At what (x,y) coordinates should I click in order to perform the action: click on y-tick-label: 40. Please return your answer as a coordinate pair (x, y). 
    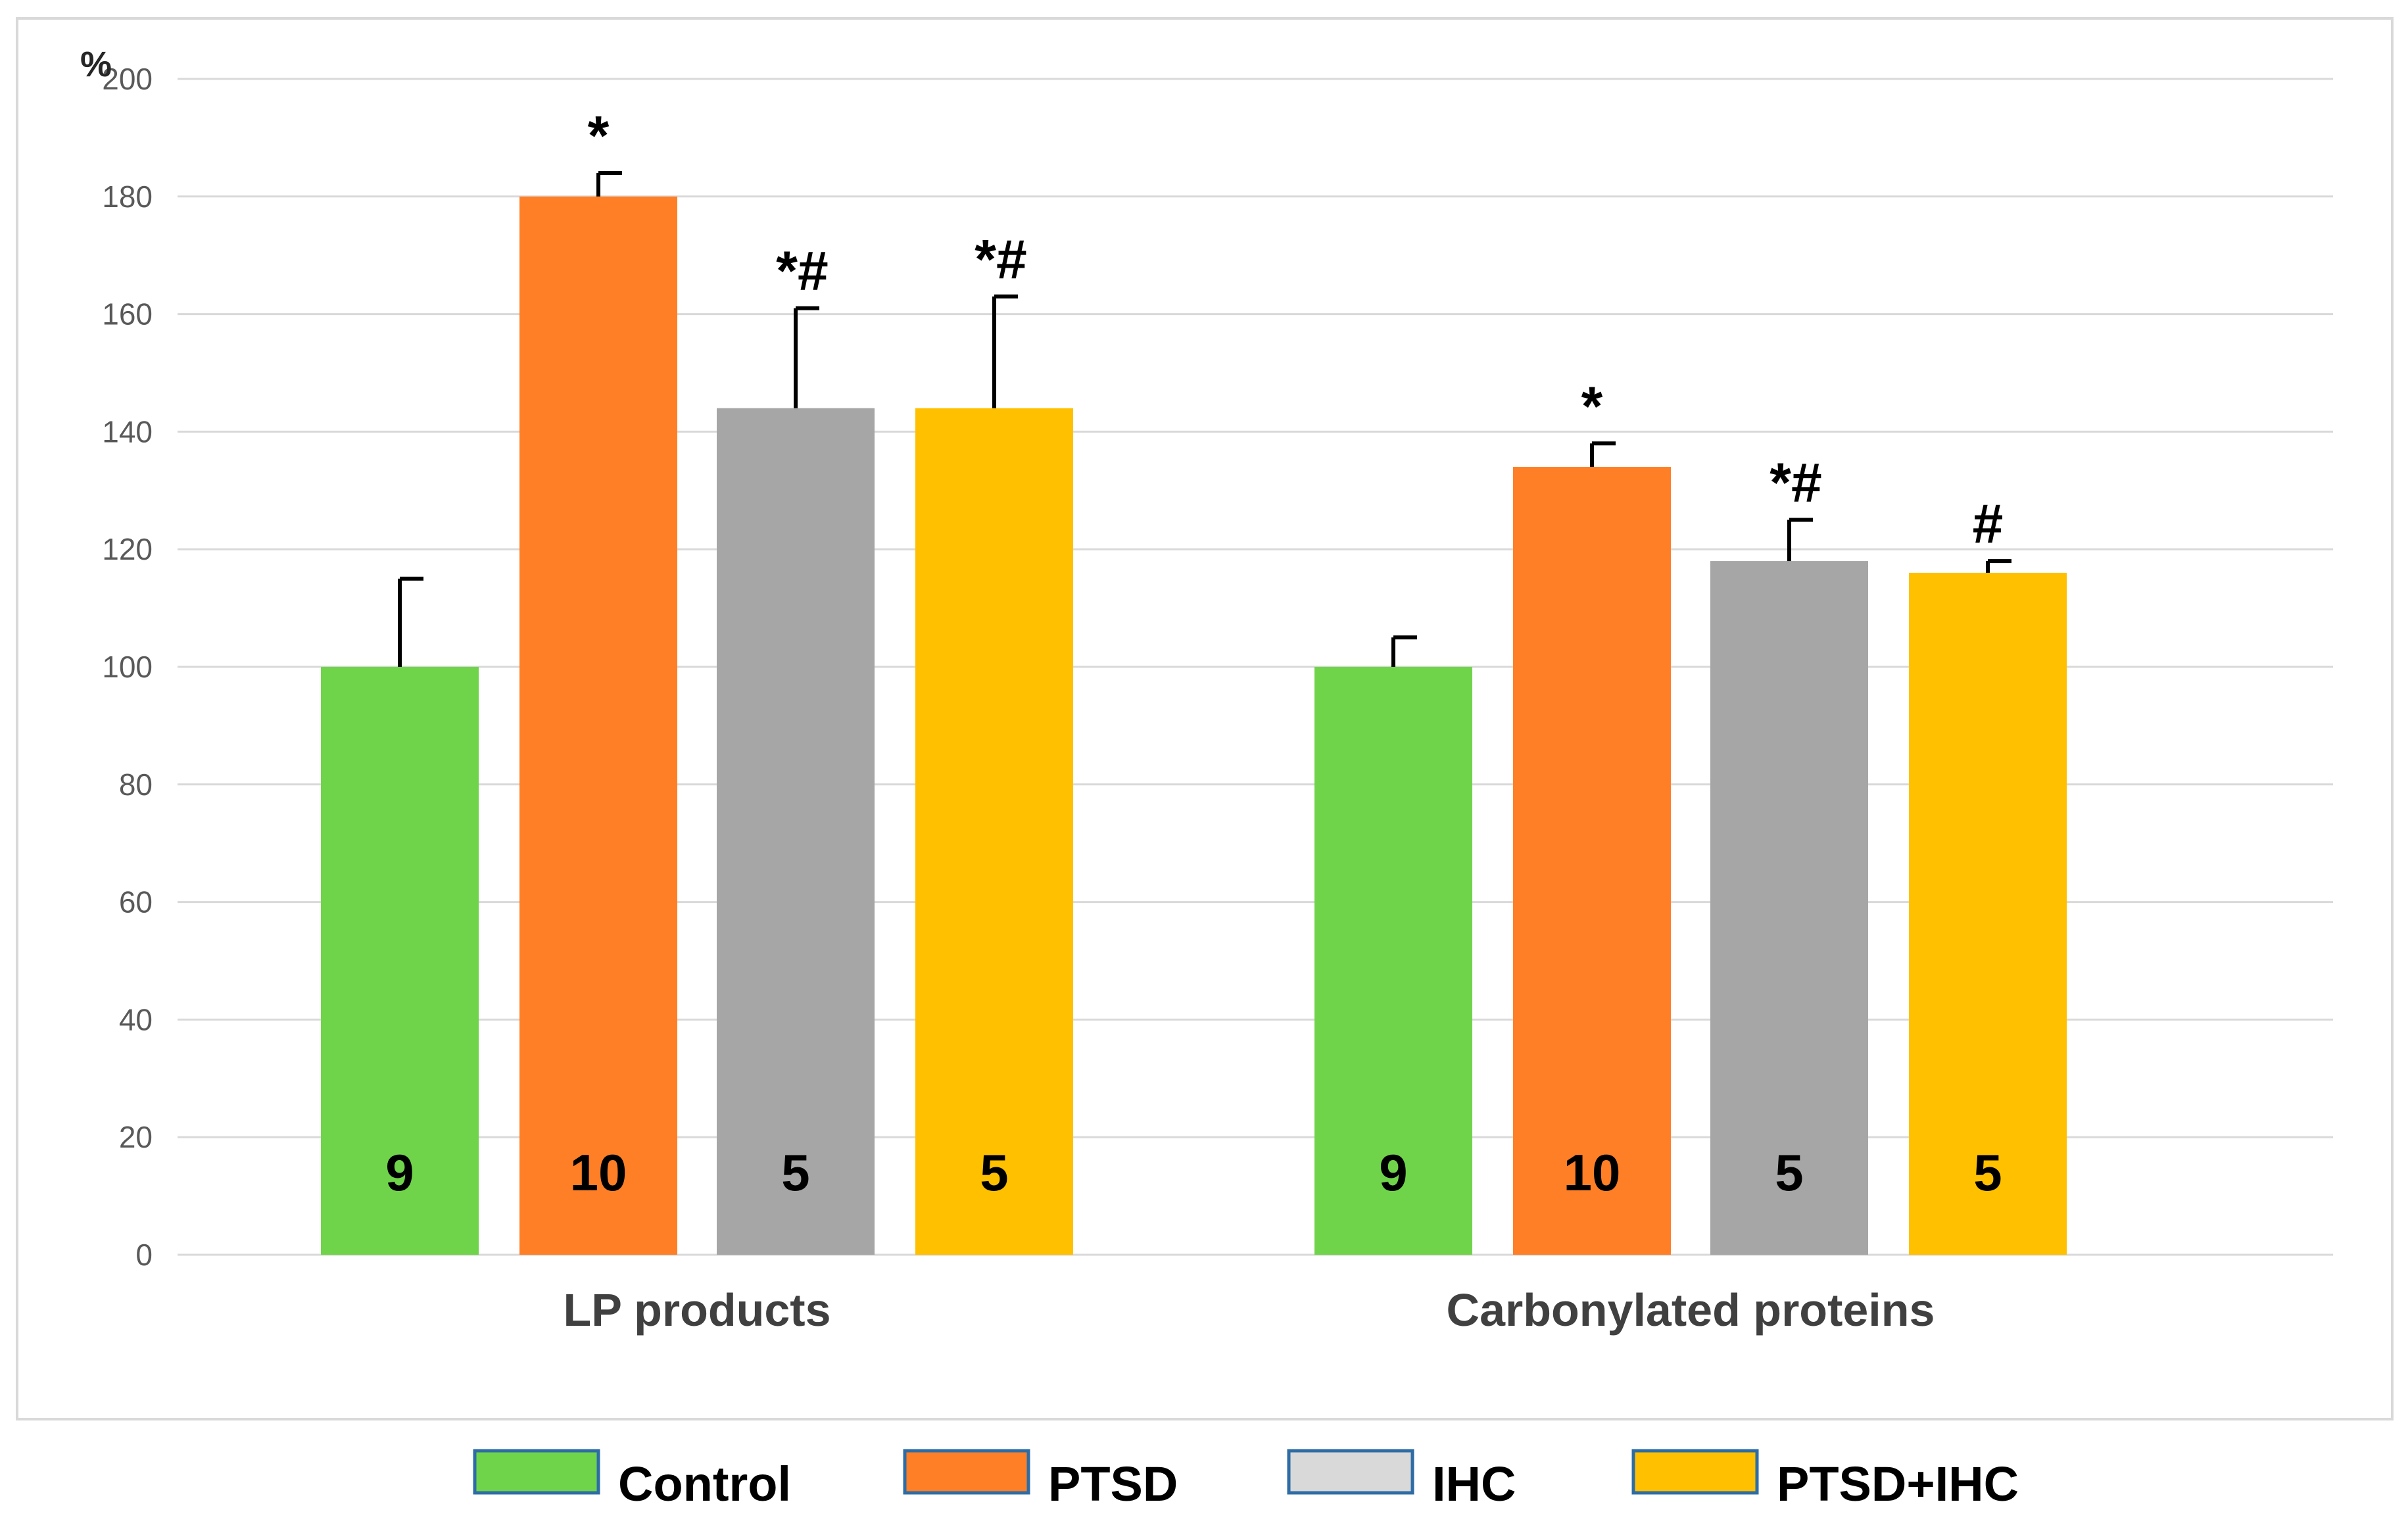
    Looking at the image, I should click on (136, 1019).